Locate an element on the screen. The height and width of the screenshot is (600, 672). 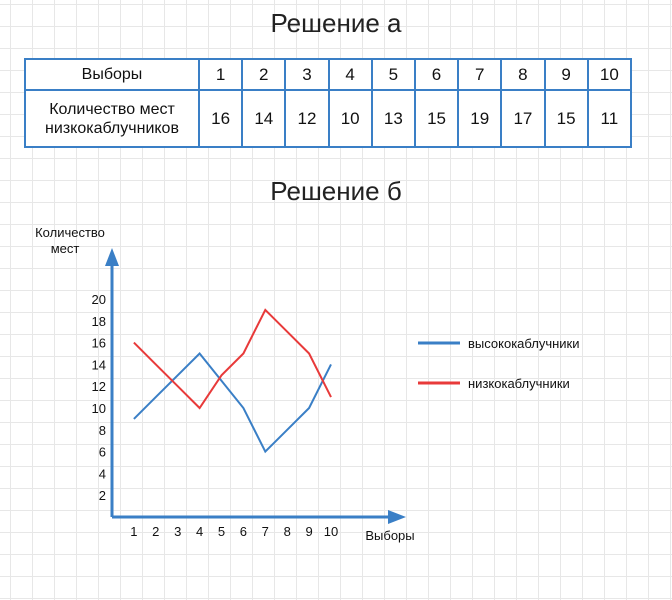
table-cell: 4 is located at coordinates (350, 74).